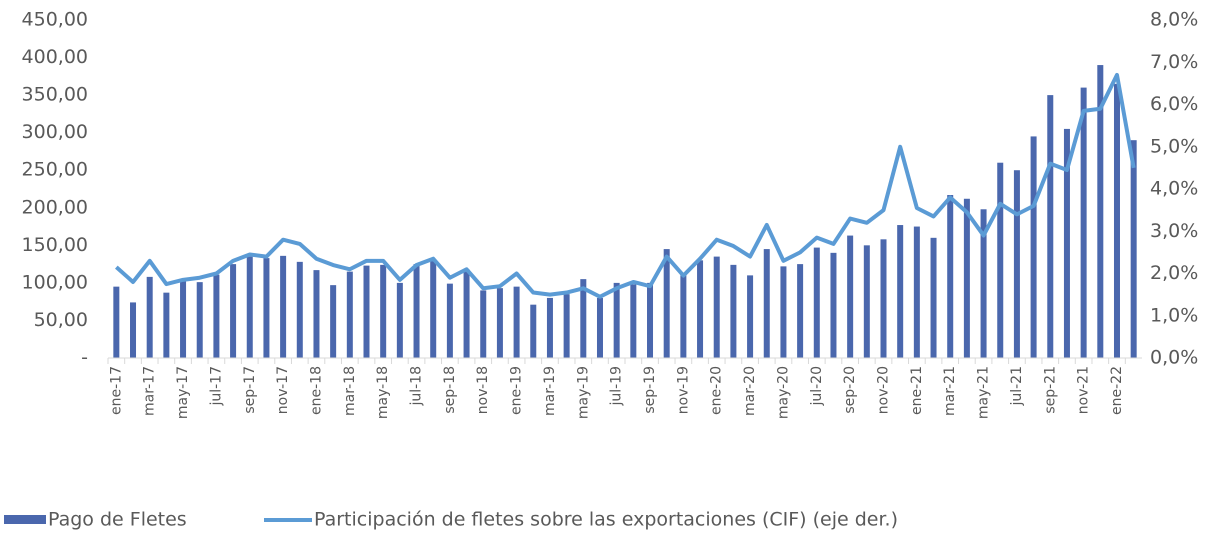 The image size is (1222, 533). Describe the element at coordinates (117, 520) in the screenshot. I see `legend-label: Pago de Fletes` at that location.